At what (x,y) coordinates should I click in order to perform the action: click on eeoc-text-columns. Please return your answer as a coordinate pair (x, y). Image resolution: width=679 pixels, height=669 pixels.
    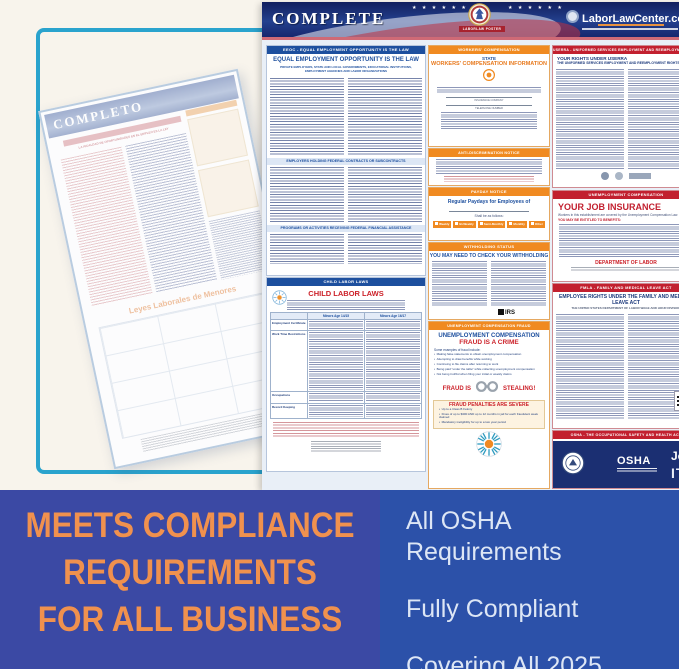
    Looking at the image, I should click on (346, 117).